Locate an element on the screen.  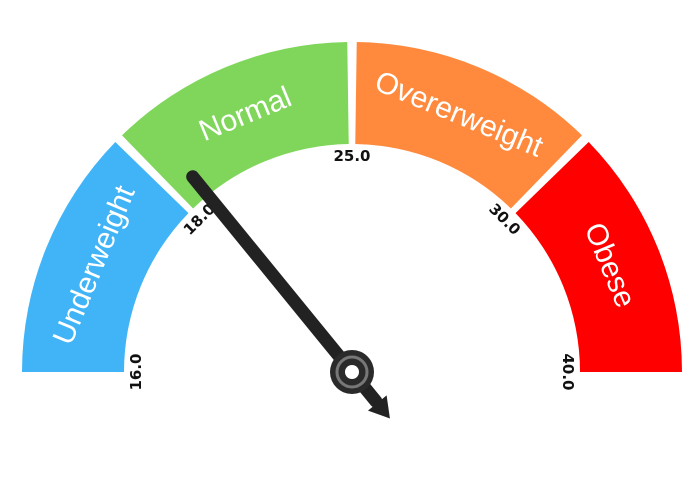
needle-hub-ring is located at coordinates (352, 372).